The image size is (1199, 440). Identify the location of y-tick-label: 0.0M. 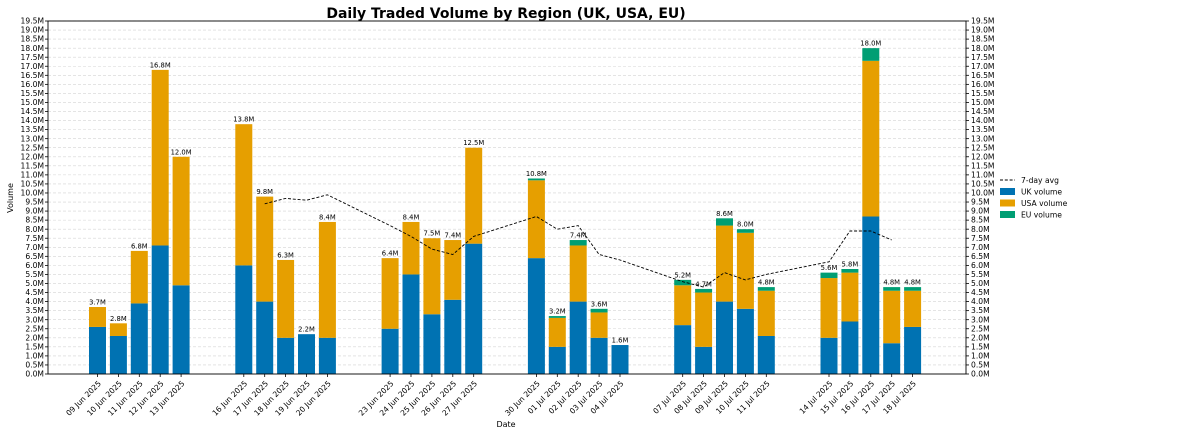
(34, 374).